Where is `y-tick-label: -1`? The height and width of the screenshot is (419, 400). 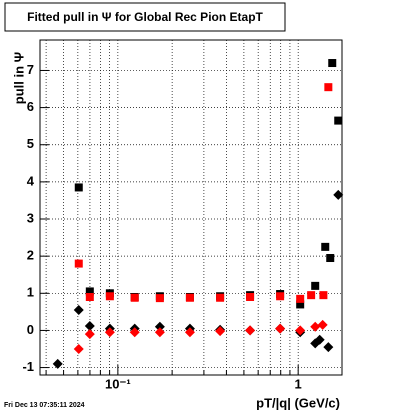 y-tick-label: -1 is located at coordinates (28, 366).